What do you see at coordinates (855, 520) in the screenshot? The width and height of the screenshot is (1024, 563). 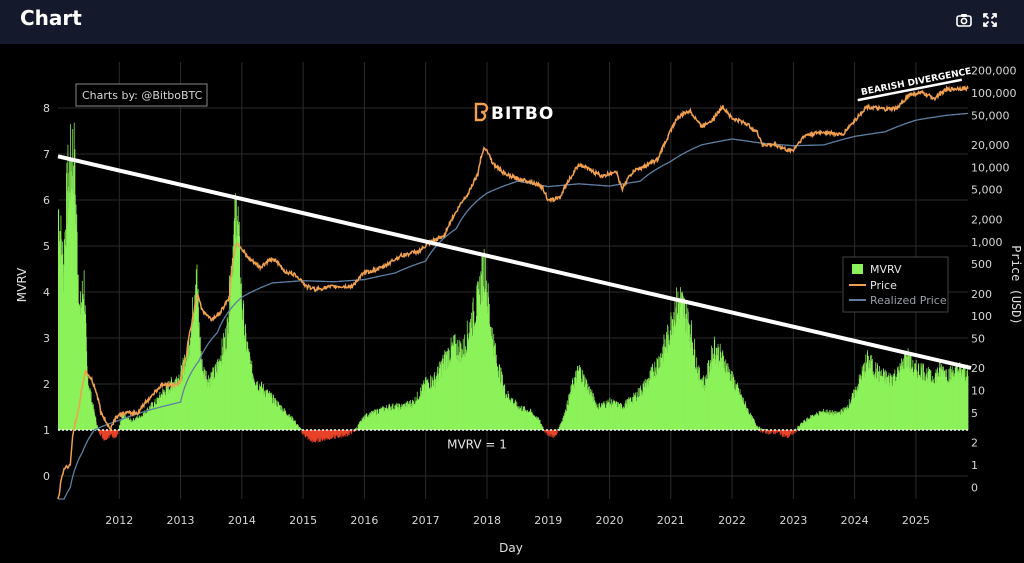 I see `x-tick-label: 2024` at bounding box center [855, 520].